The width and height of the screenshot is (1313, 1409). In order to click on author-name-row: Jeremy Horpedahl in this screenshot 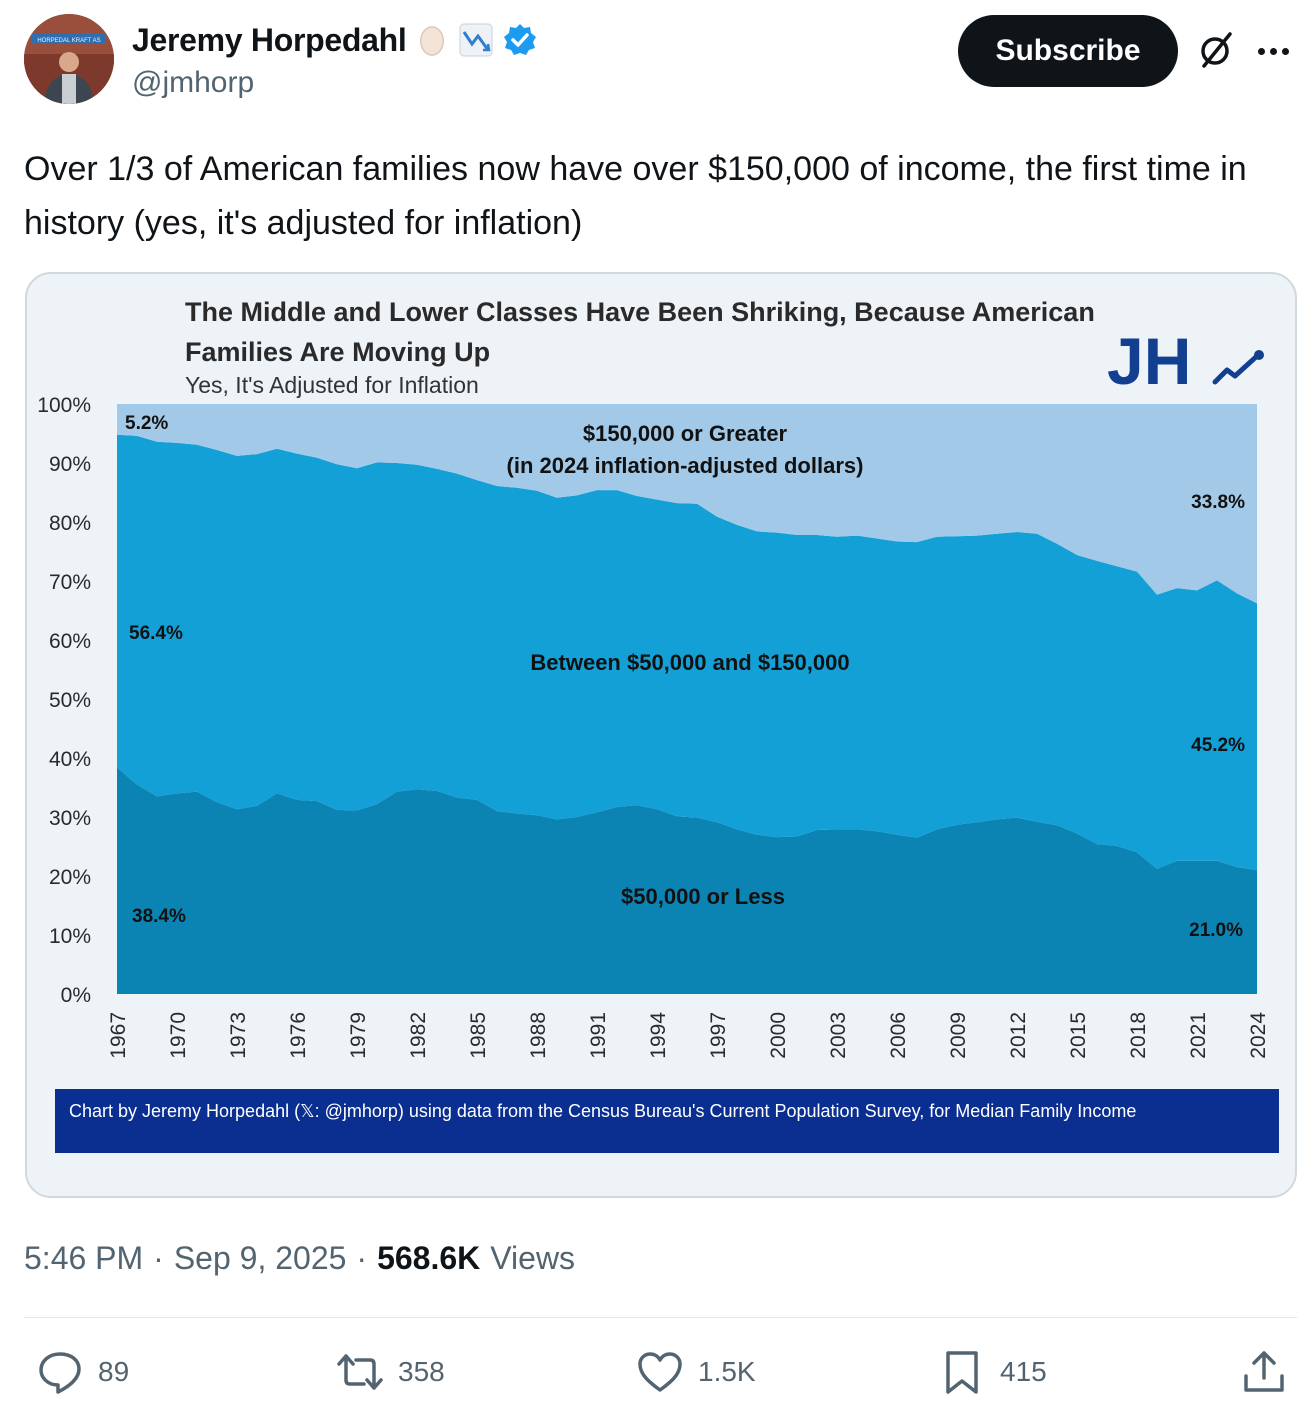, I will do `click(335, 40)`.